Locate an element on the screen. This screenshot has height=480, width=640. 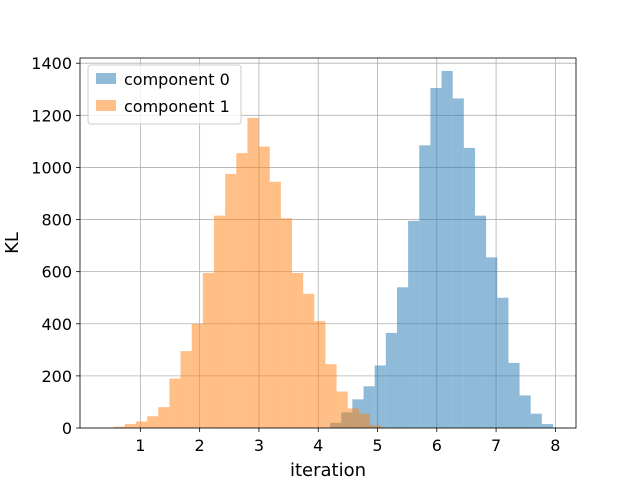
x-tick-label: 7 is located at coordinates (496, 445).